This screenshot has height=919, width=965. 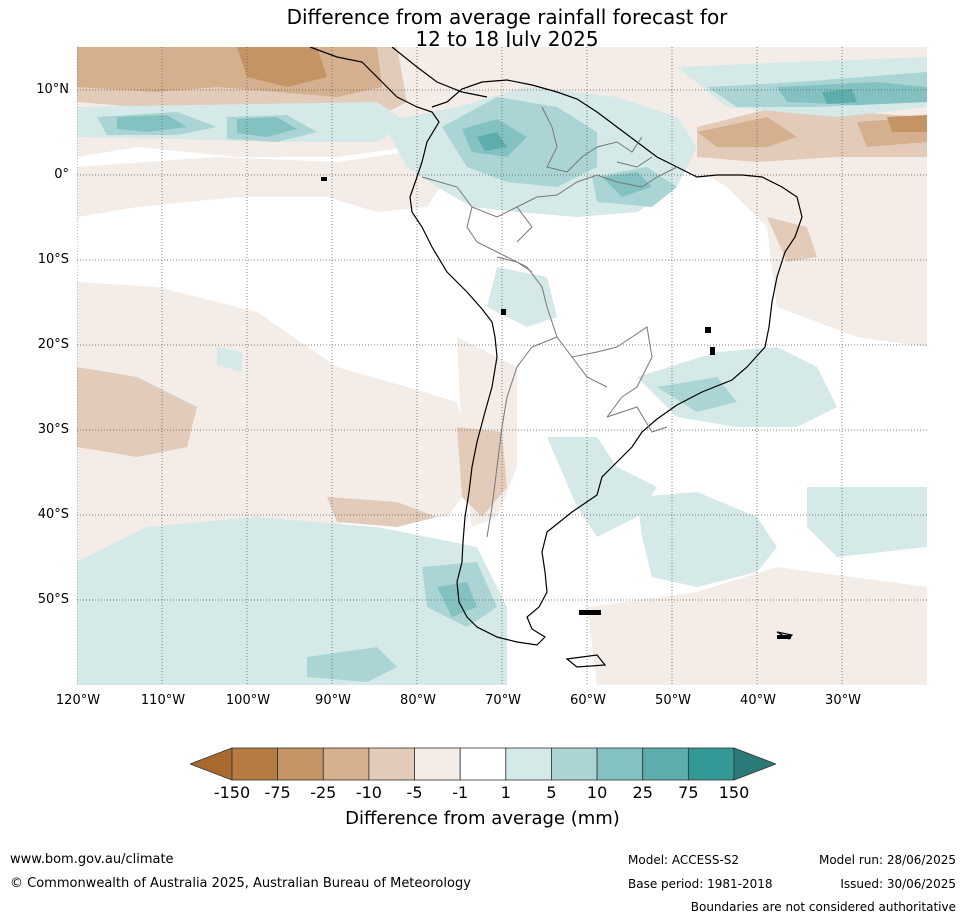 I want to click on lat-label-50s: 50°S, so click(x=53, y=599).